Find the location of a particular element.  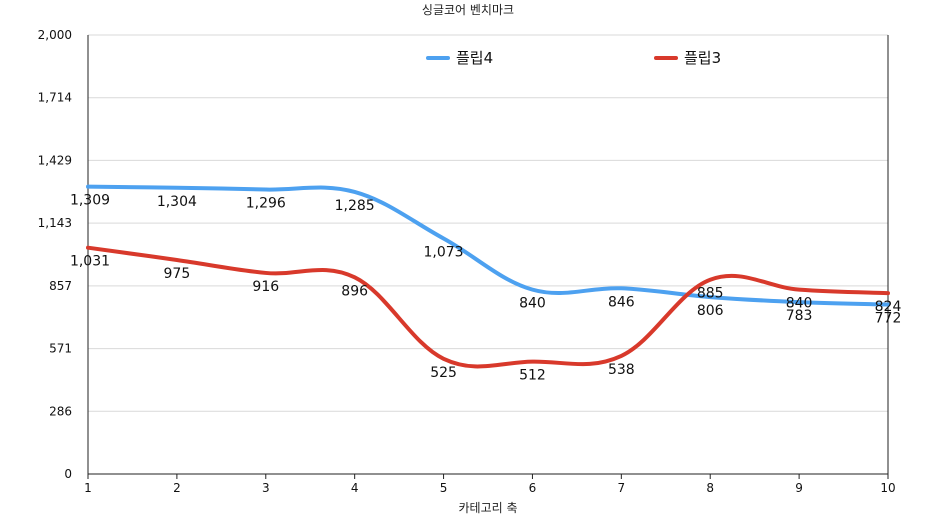

data-label: 885 is located at coordinates (710, 294).